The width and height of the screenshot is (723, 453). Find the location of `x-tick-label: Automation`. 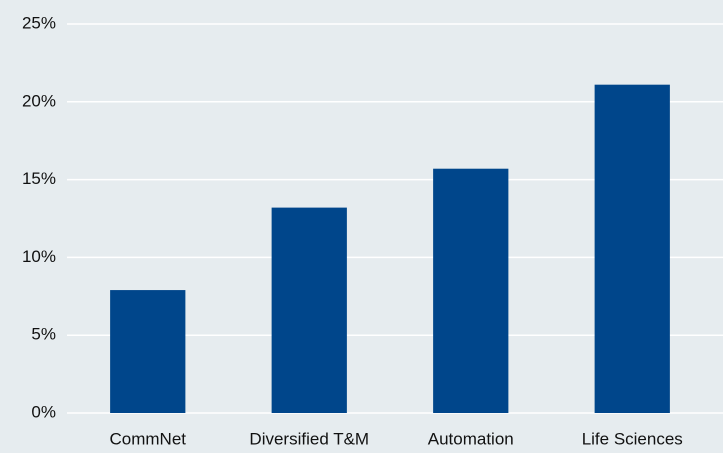

x-tick-label: Automation is located at coordinates (471, 438).